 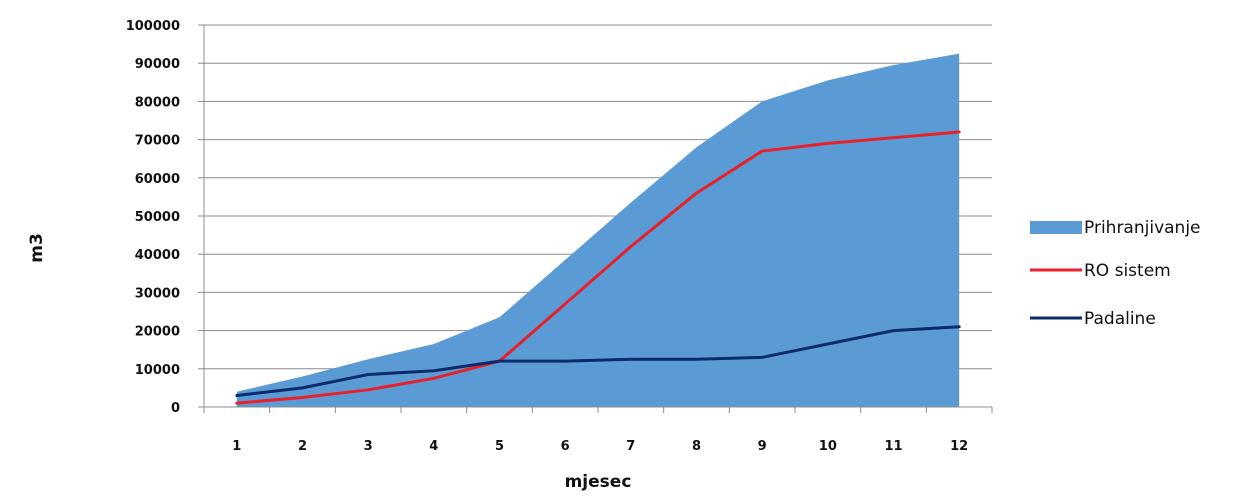 What do you see at coordinates (157, 179) in the screenshot?
I see `y-tick-label: 60000` at bounding box center [157, 179].